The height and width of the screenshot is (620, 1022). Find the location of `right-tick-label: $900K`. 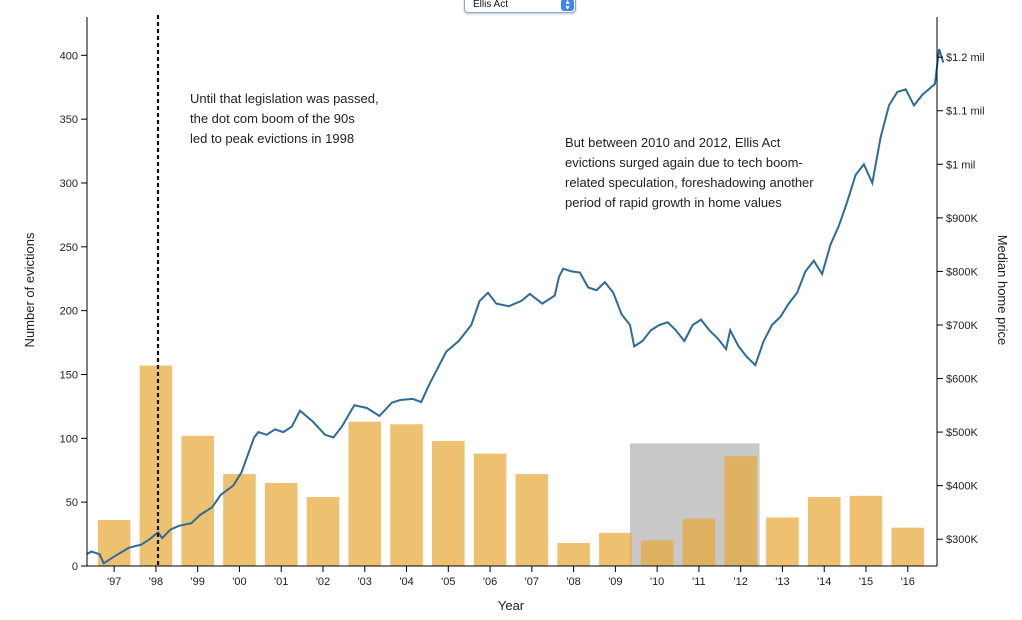

right-tick-label: $900K is located at coordinates (962, 219).